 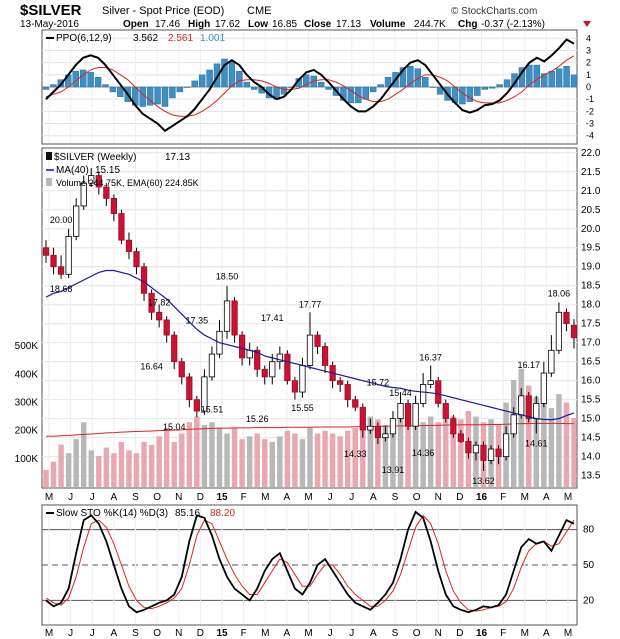 I want to click on header-high-label: High, so click(x=199, y=24).